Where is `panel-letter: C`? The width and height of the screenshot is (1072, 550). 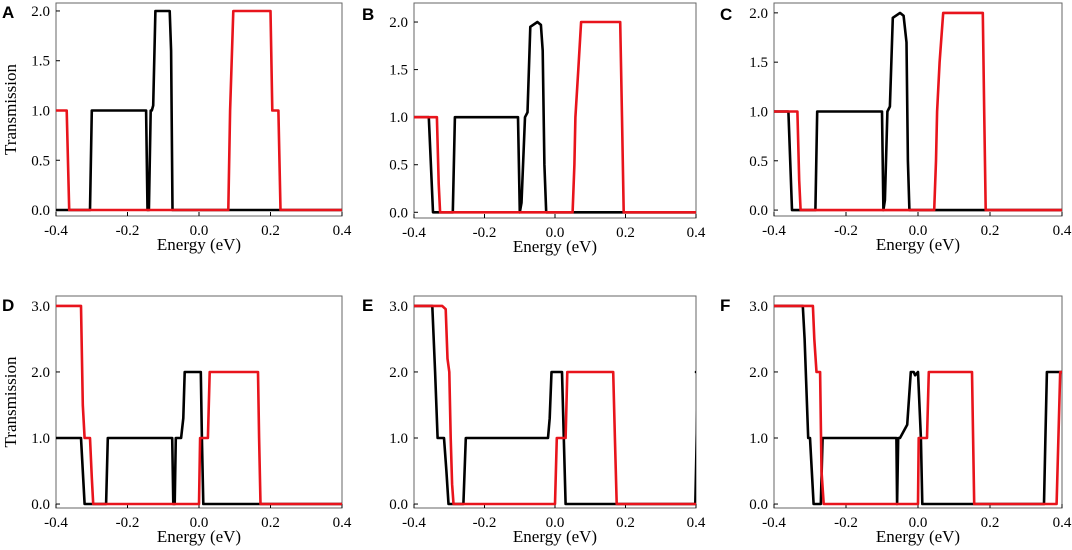
panel-letter: C is located at coordinates (726, 14).